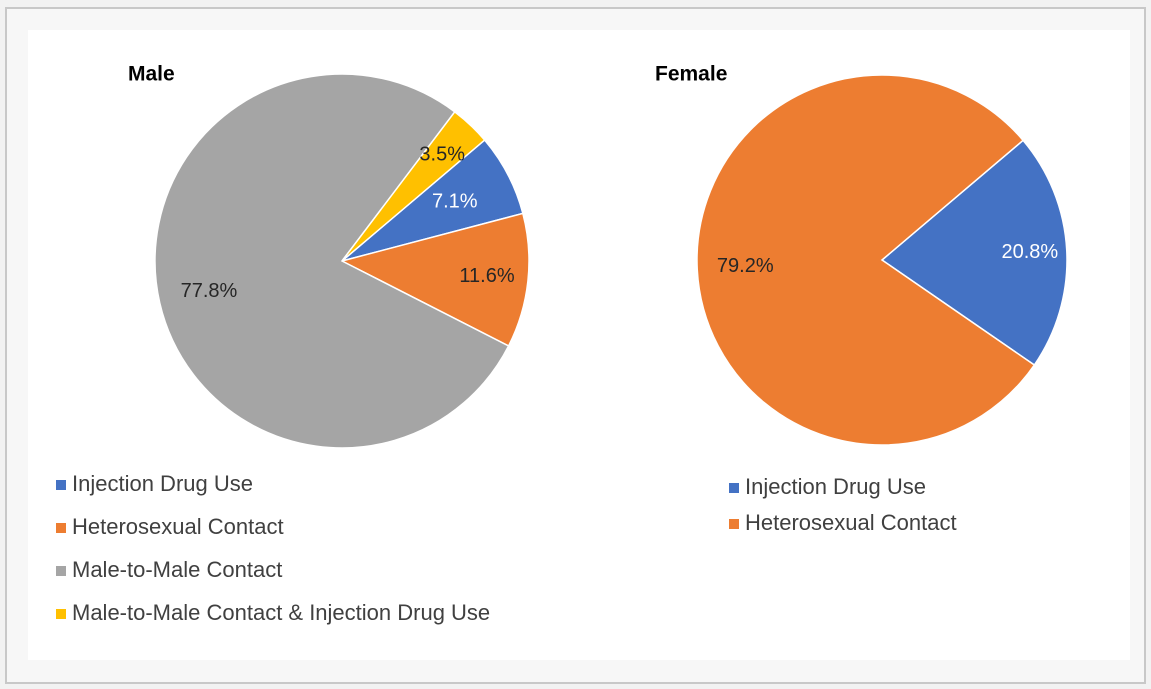  What do you see at coordinates (691, 74) in the screenshot?
I see `chart-title: Female` at bounding box center [691, 74].